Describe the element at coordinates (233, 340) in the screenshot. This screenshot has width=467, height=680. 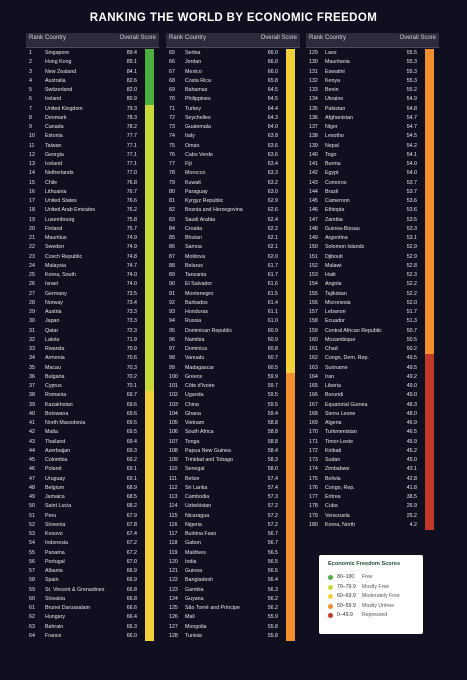
I see `table-row: 96 Namibia 60.9` at that location.